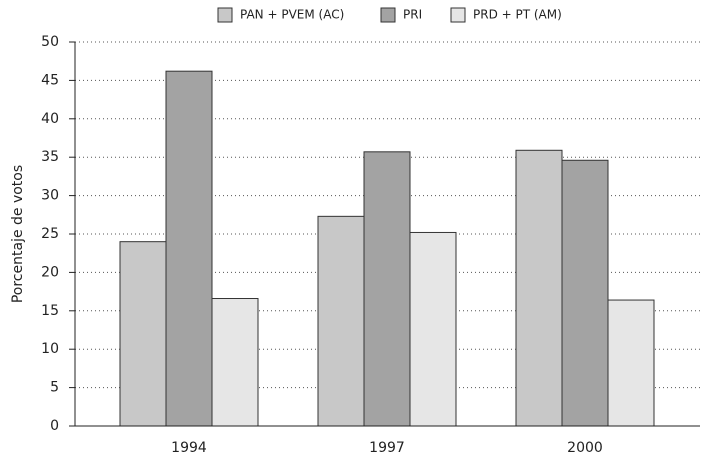 Image resolution: width=703 pixels, height=461 pixels. I want to click on y-tick-label: 45, so click(50, 80).